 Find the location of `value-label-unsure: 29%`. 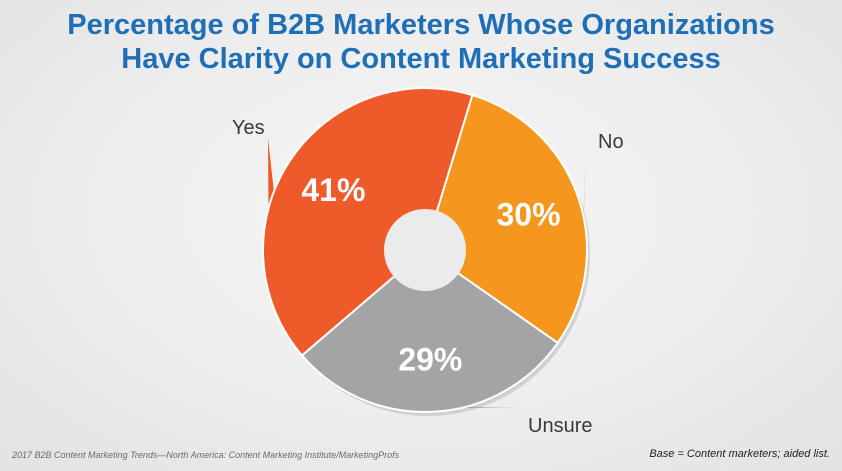

value-label-unsure: 29% is located at coordinates (430, 359).